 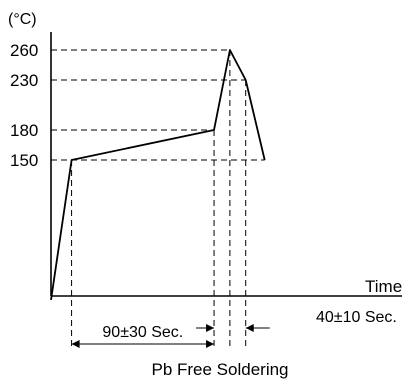 I want to click on y-tick-label-260: 260, so click(x=24, y=50).